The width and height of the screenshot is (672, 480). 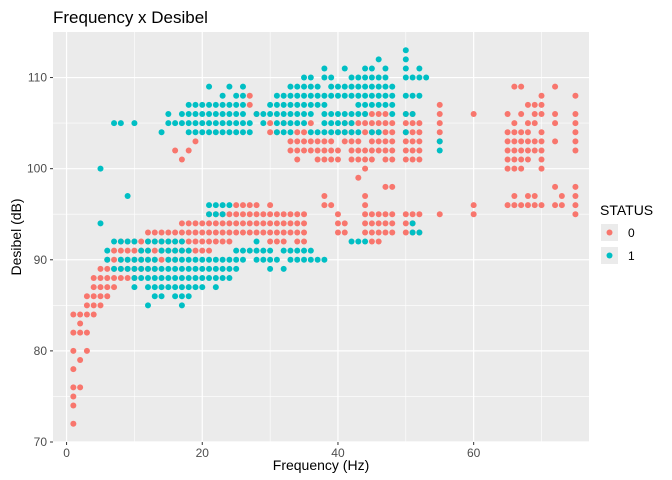 I want to click on x-axis-title: Frequency (Hz), so click(x=321, y=465).